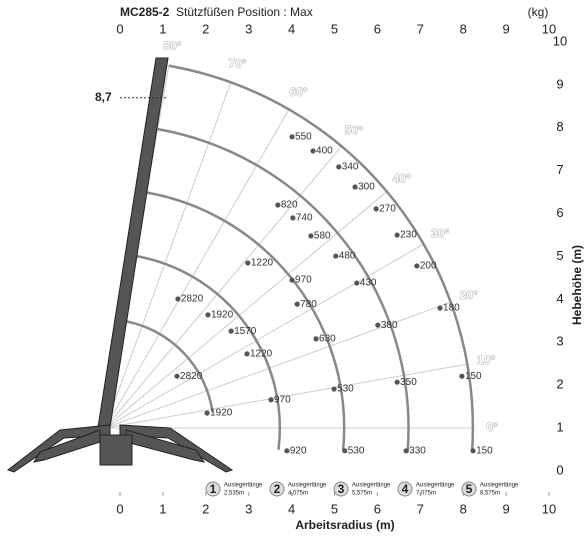 This screenshot has height=538, width=586. What do you see at coordinates (426, 494) in the screenshot?
I see `legend-length: 7,075m` at bounding box center [426, 494].